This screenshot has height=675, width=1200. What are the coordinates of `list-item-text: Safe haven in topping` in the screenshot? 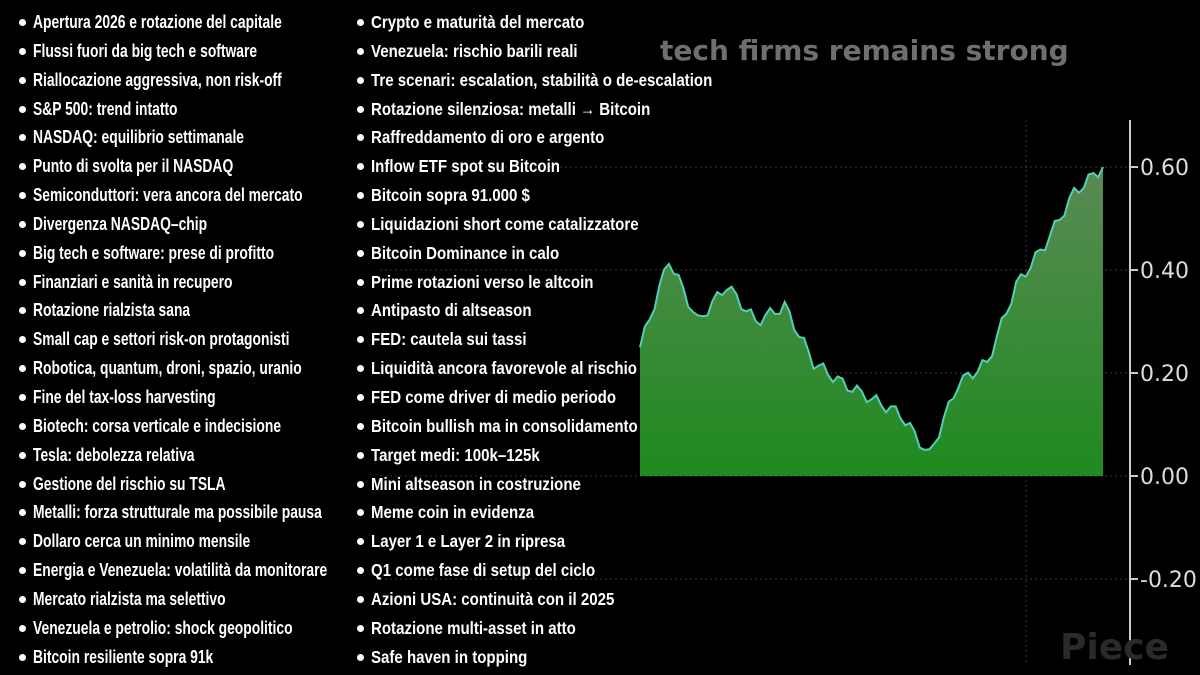 It's located at (449, 656).